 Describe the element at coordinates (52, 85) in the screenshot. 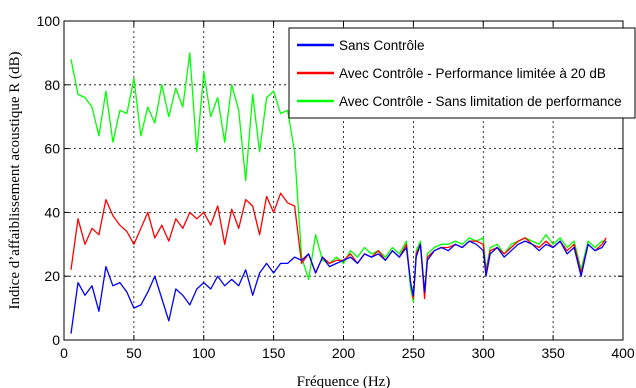

I see `y-tick-label: 80` at that location.